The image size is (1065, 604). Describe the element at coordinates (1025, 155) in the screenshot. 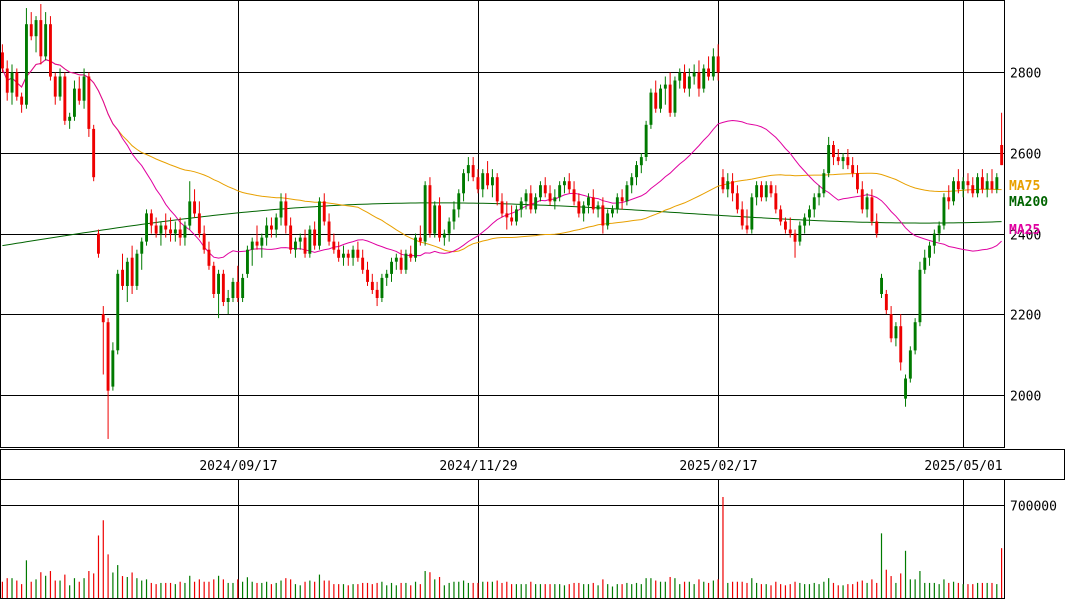

I see `price-tick-label: 2600` at that location.